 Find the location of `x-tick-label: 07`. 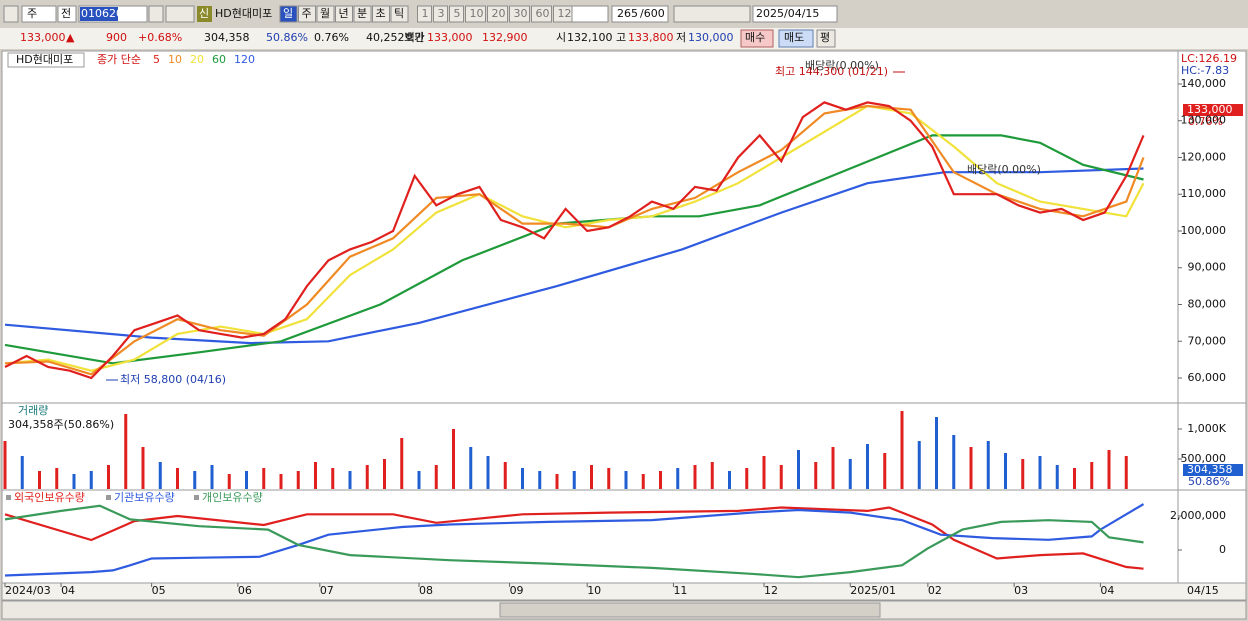

x-tick-label: 07 is located at coordinates (327, 590).